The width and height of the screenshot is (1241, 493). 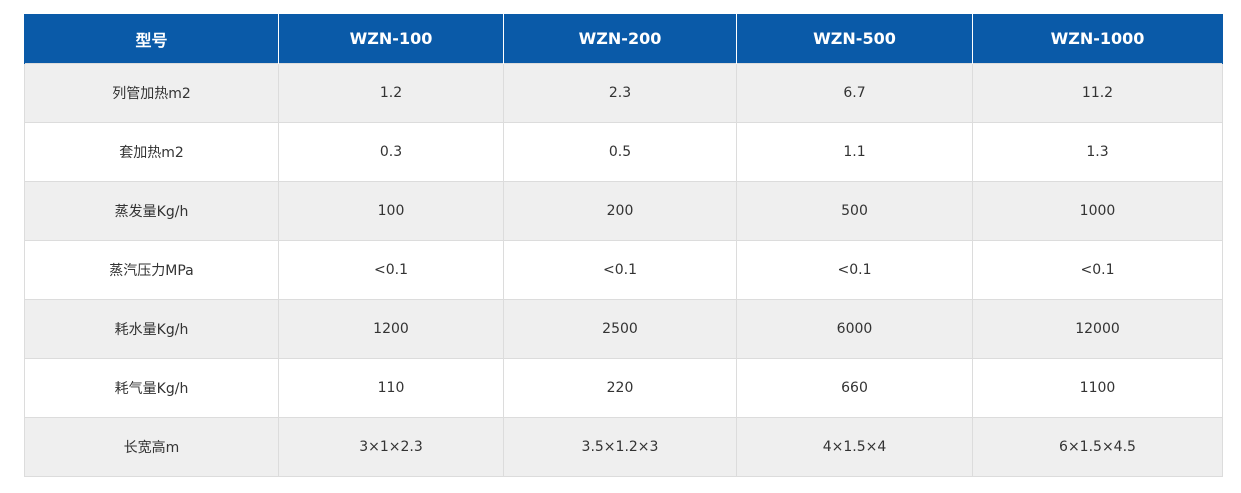 What do you see at coordinates (1097, 329) in the screenshot?
I see `table-cell: 12000` at bounding box center [1097, 329].